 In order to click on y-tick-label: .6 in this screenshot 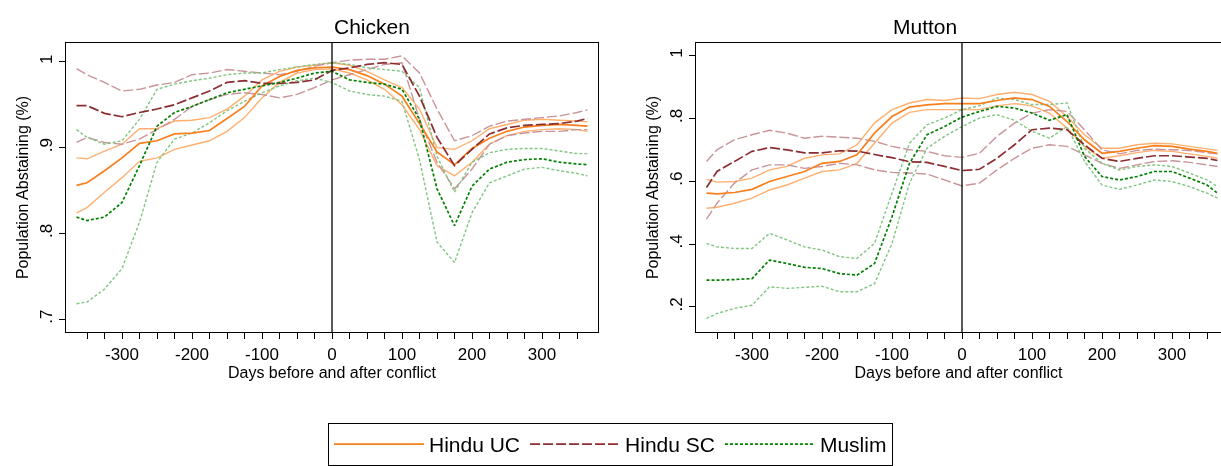, I will do `click(677, 178)`.